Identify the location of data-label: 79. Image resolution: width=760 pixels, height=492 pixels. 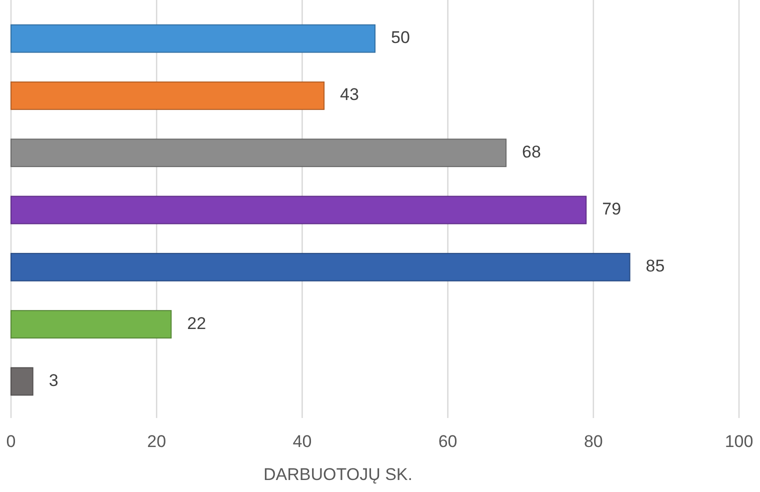
(612, 208).